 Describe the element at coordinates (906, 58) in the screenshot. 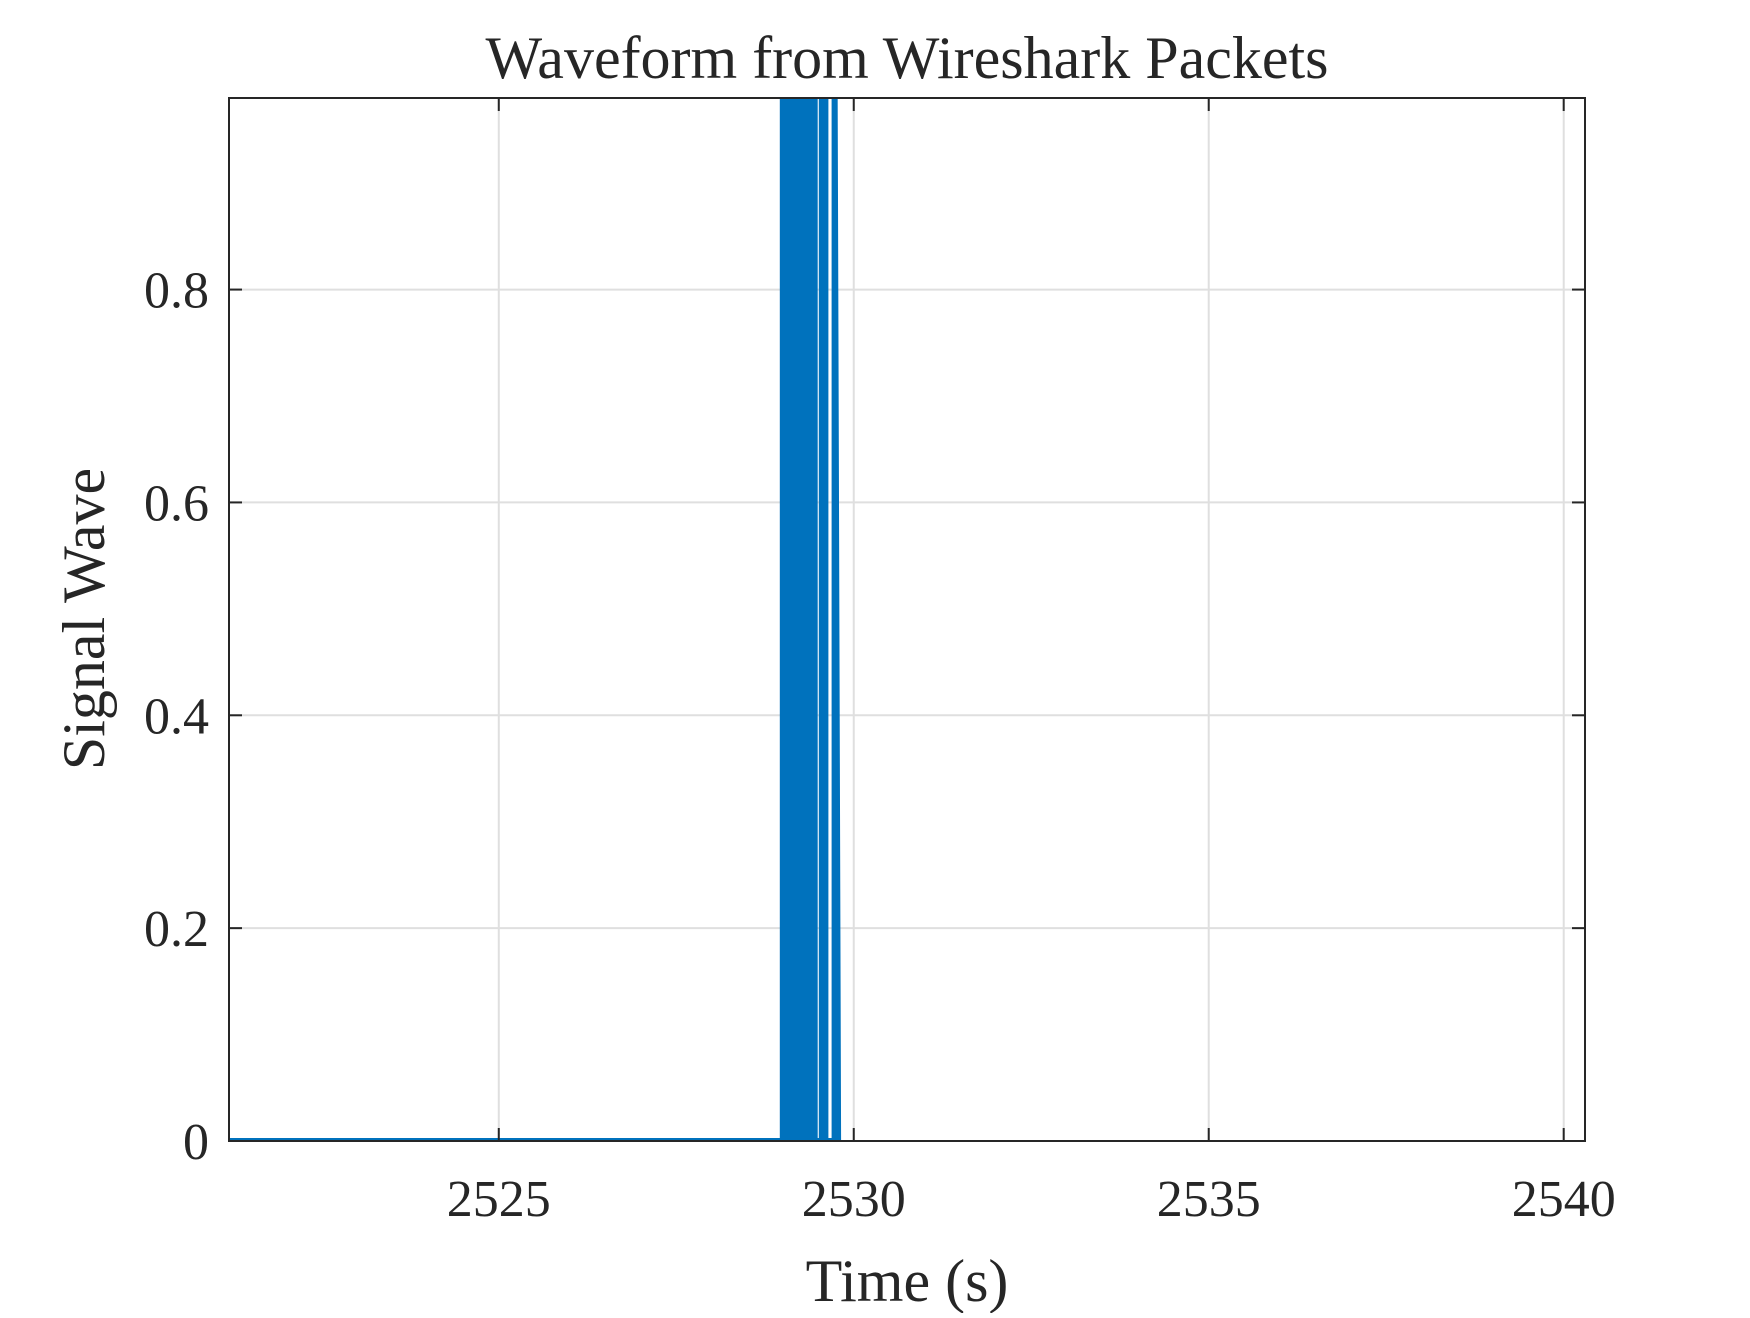

I see `chart-title: Waveform from Wireshark Packets` at that location.